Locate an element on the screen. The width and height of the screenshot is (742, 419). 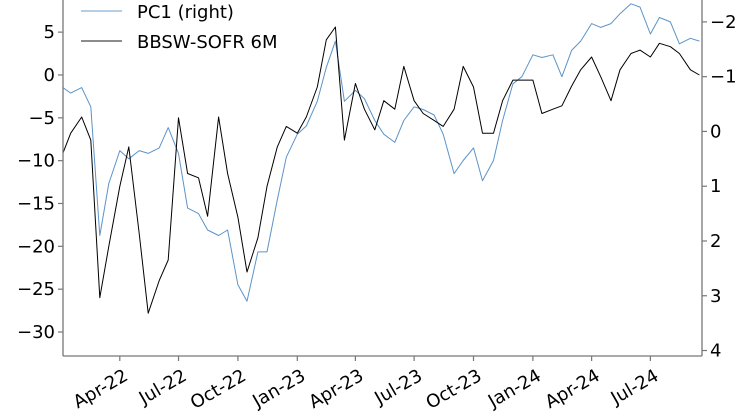
left-y-tick-label: 0 is located at coordinates (49, 75).